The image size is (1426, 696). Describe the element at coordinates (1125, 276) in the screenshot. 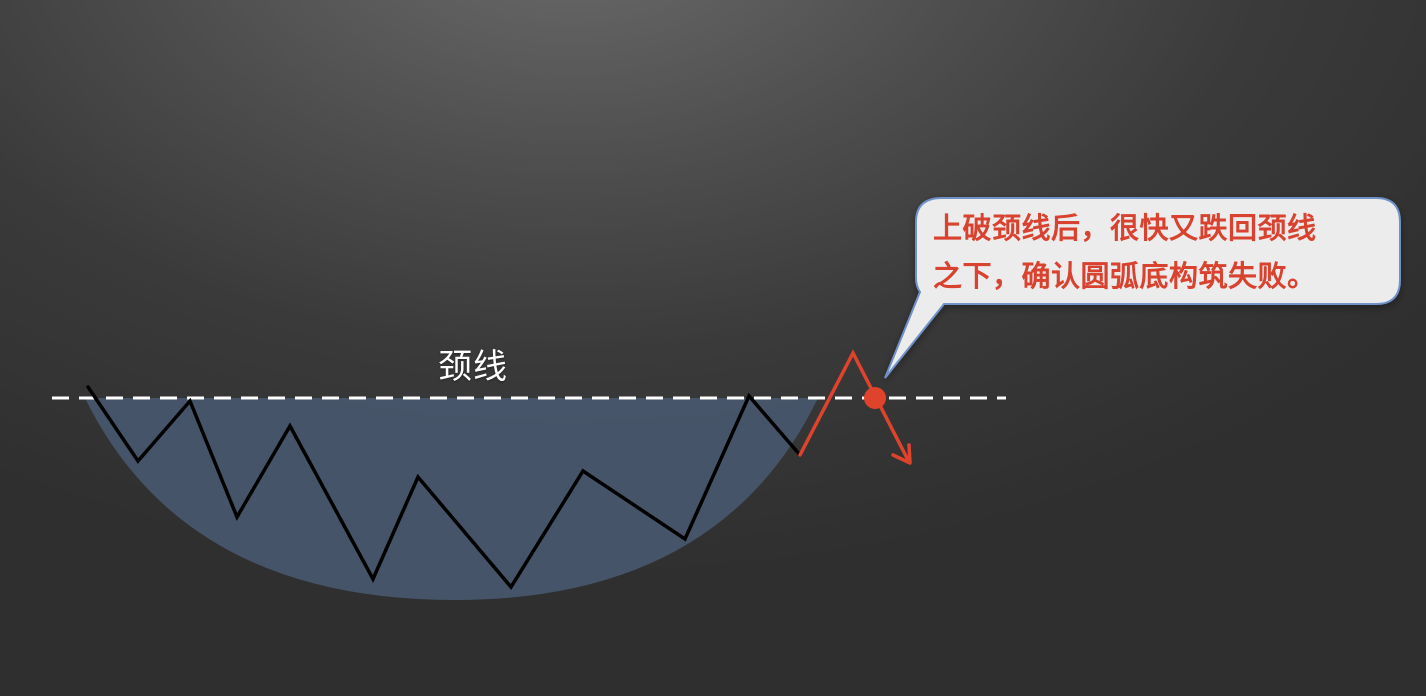

I see `callout-line-2: 之下，确认圆弧底构筑失败。` at that location.